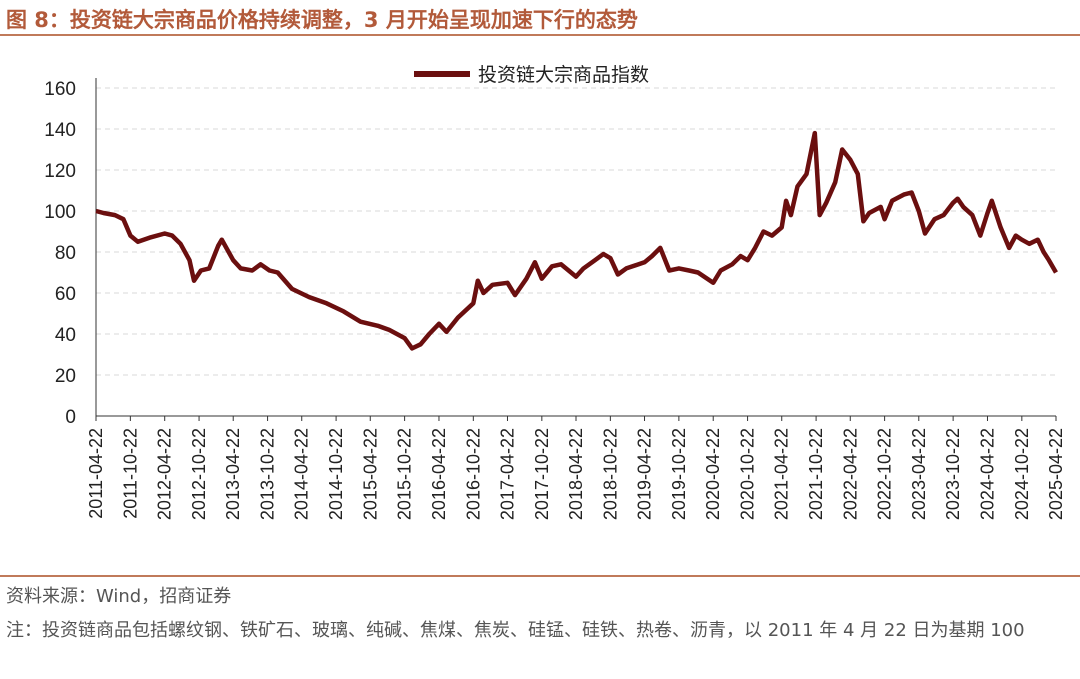  Describe the element at coordinates (473, 474) in the screenshot. I see `x-tick-label: 2016-10-22` at that location.